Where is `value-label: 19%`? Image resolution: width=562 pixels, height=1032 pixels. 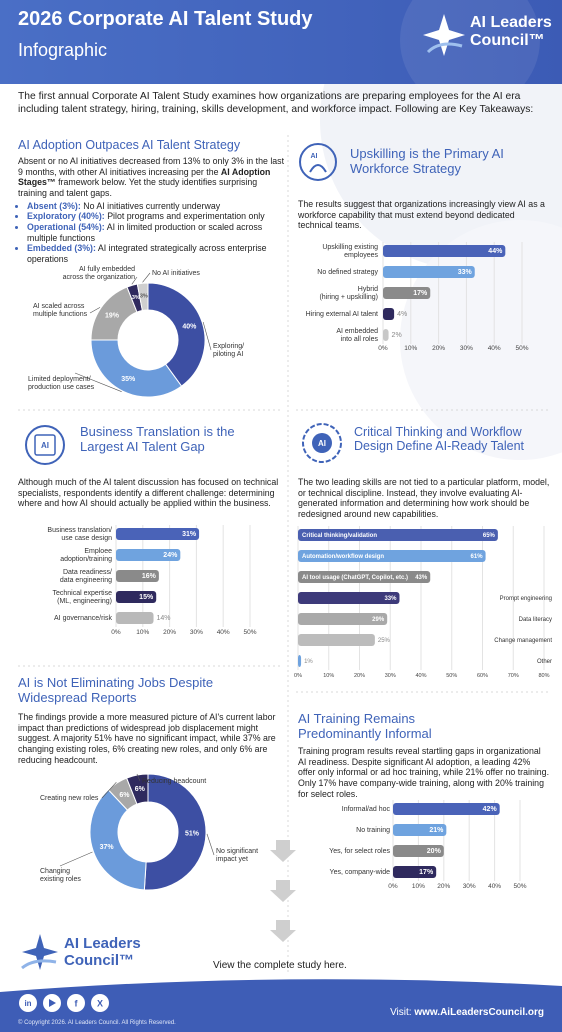 value-label: 19% is located at coordinates (112, 315).